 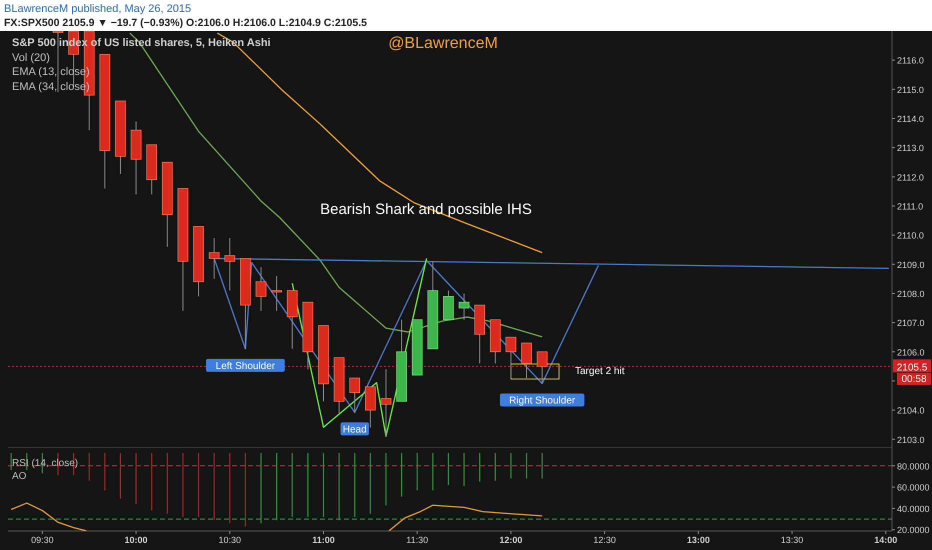 I want to click on x-tick-label: 13:30, so click(x=792, y=540).